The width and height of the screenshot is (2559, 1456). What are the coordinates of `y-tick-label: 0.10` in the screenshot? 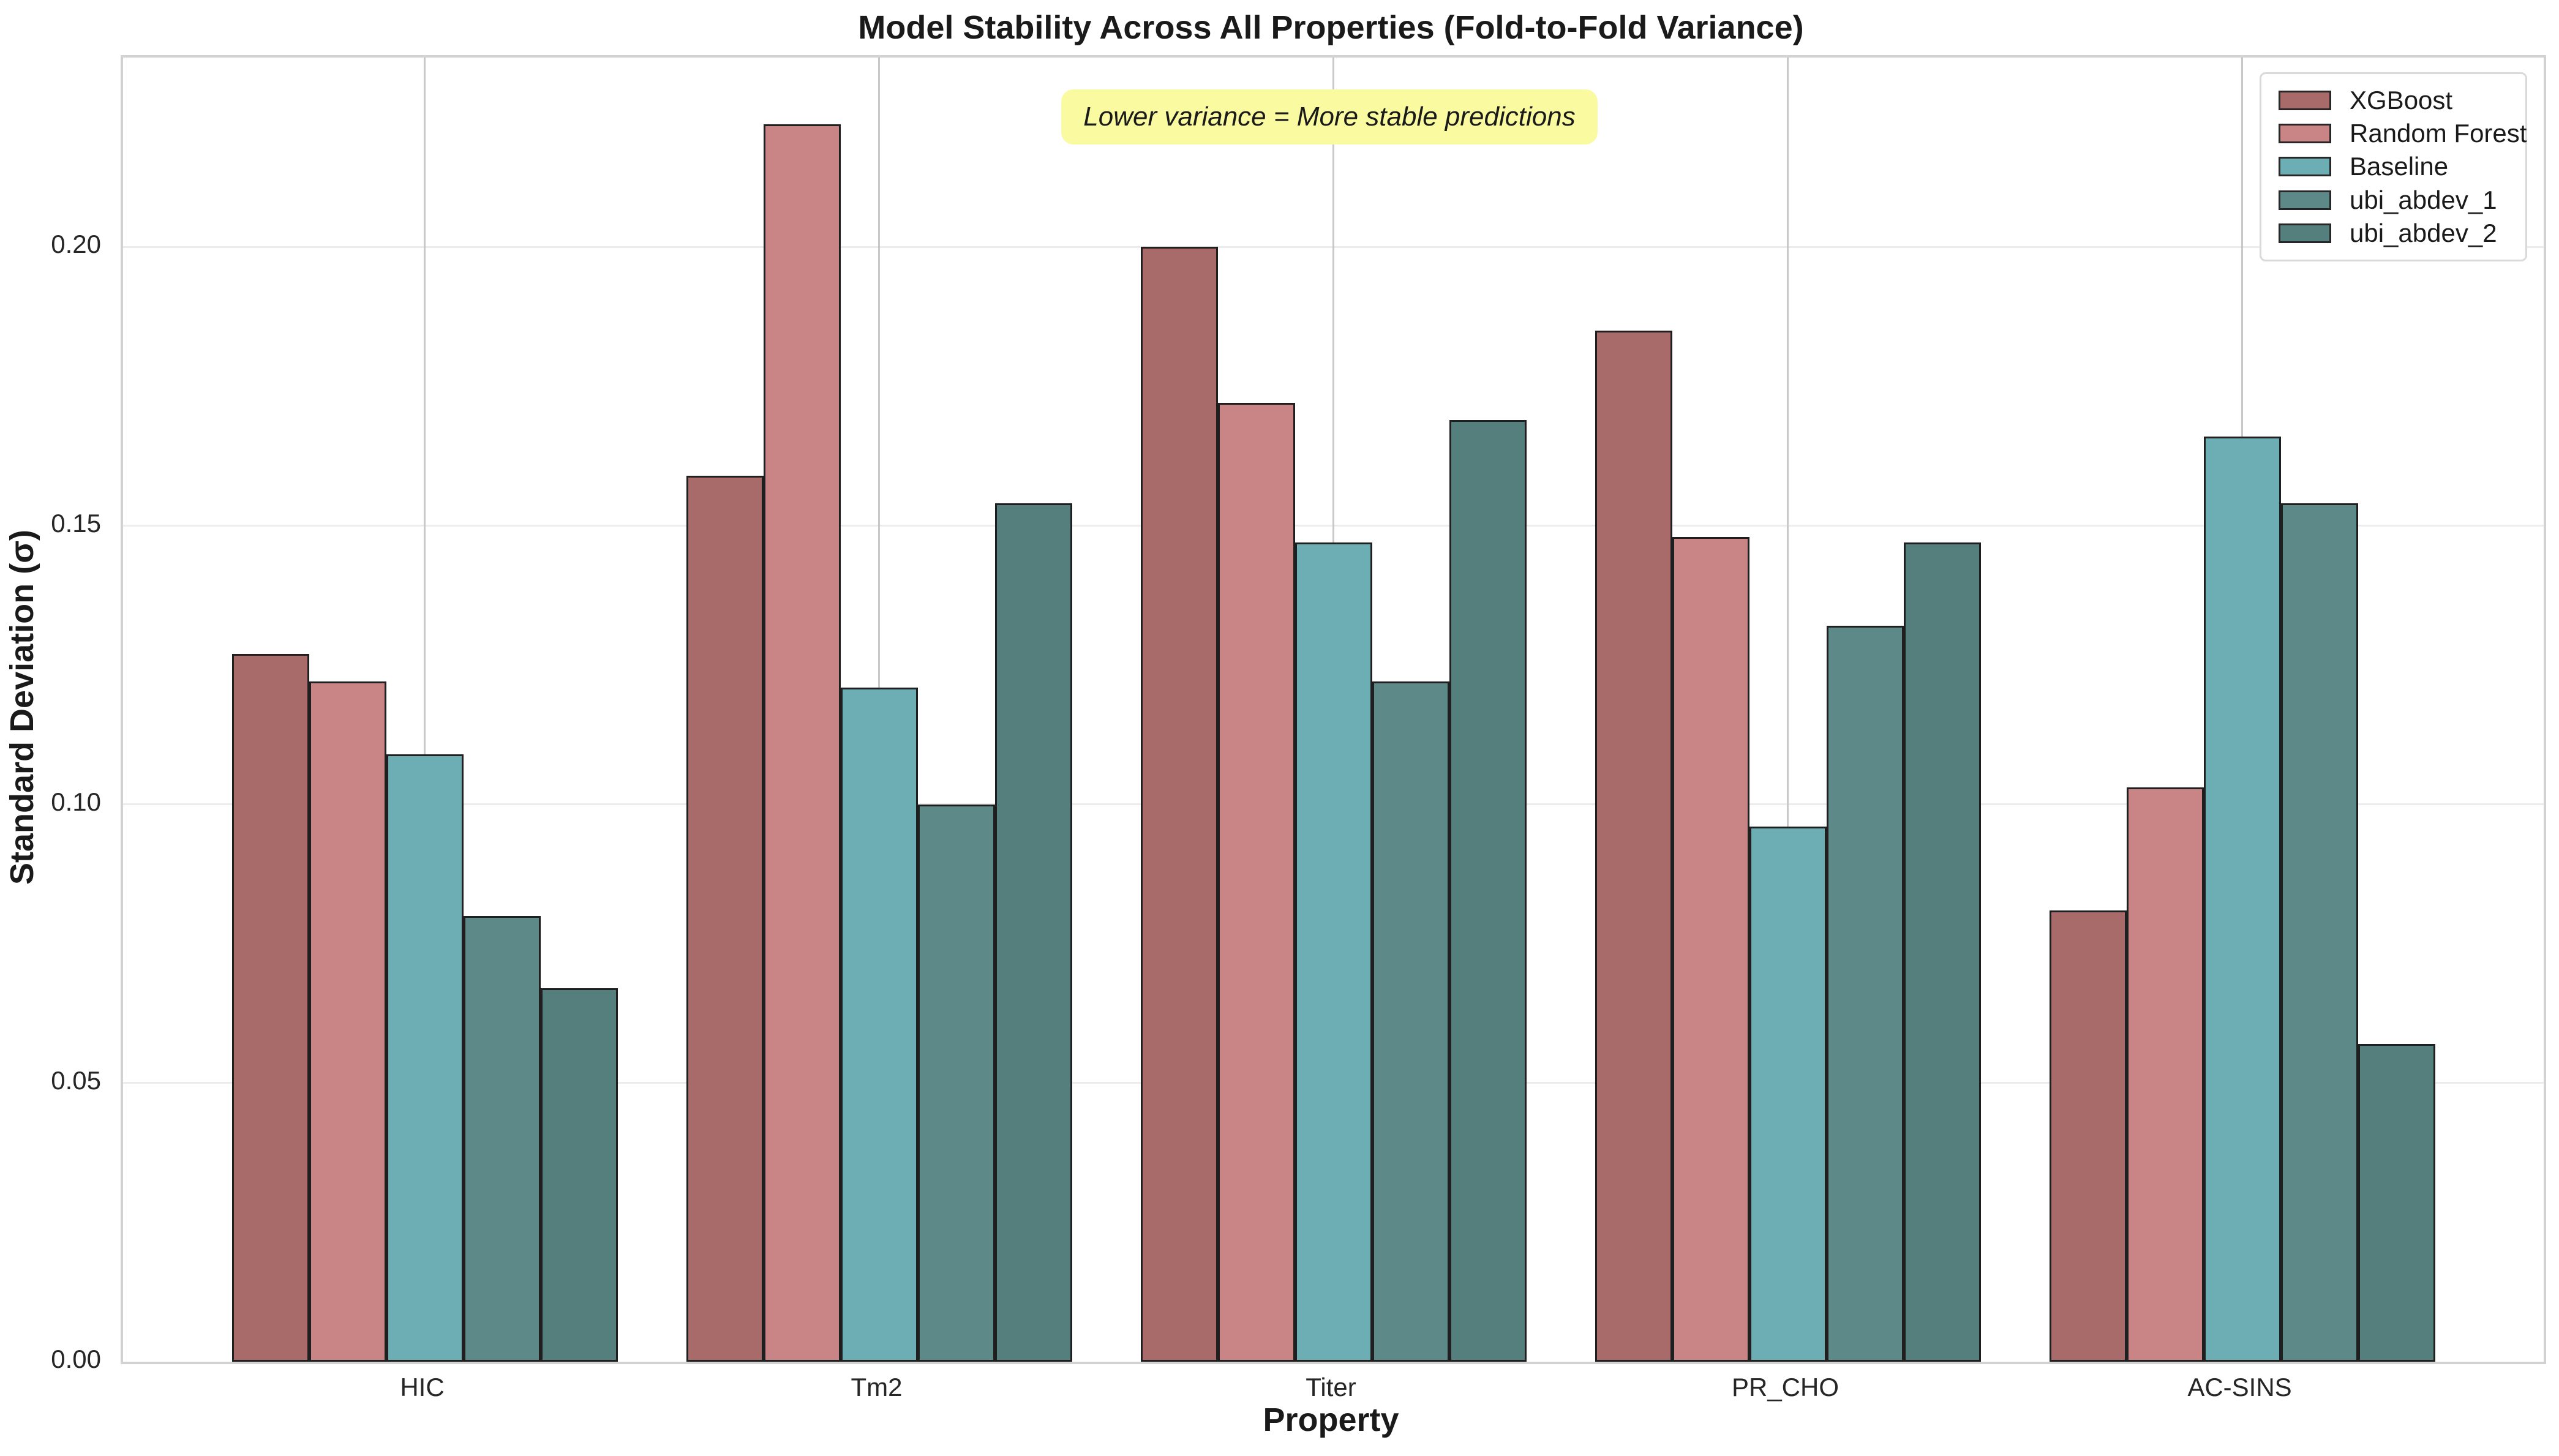 It's located at (76, 802).